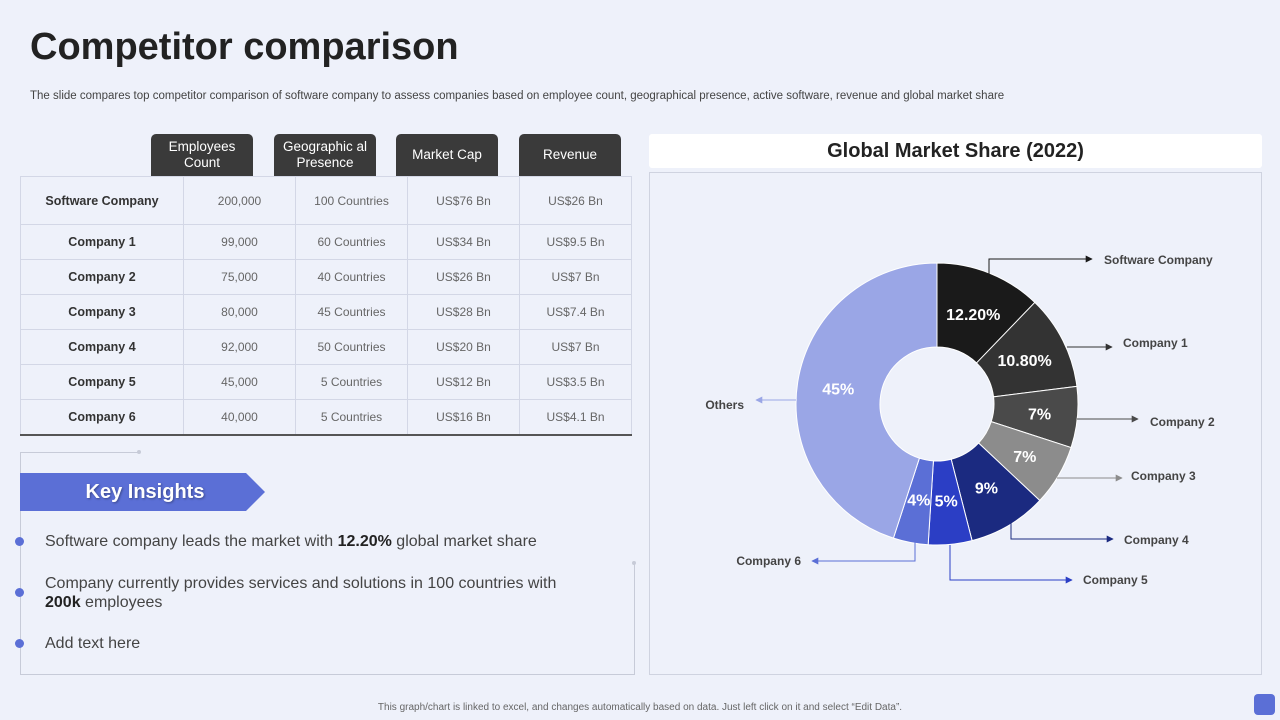 This screenshot has width=1280, height=720. What do you see at coordinates (973, 315) in the screenshot?
I see `slice-value-label: 12.20%` at bounding box center [973, 315].